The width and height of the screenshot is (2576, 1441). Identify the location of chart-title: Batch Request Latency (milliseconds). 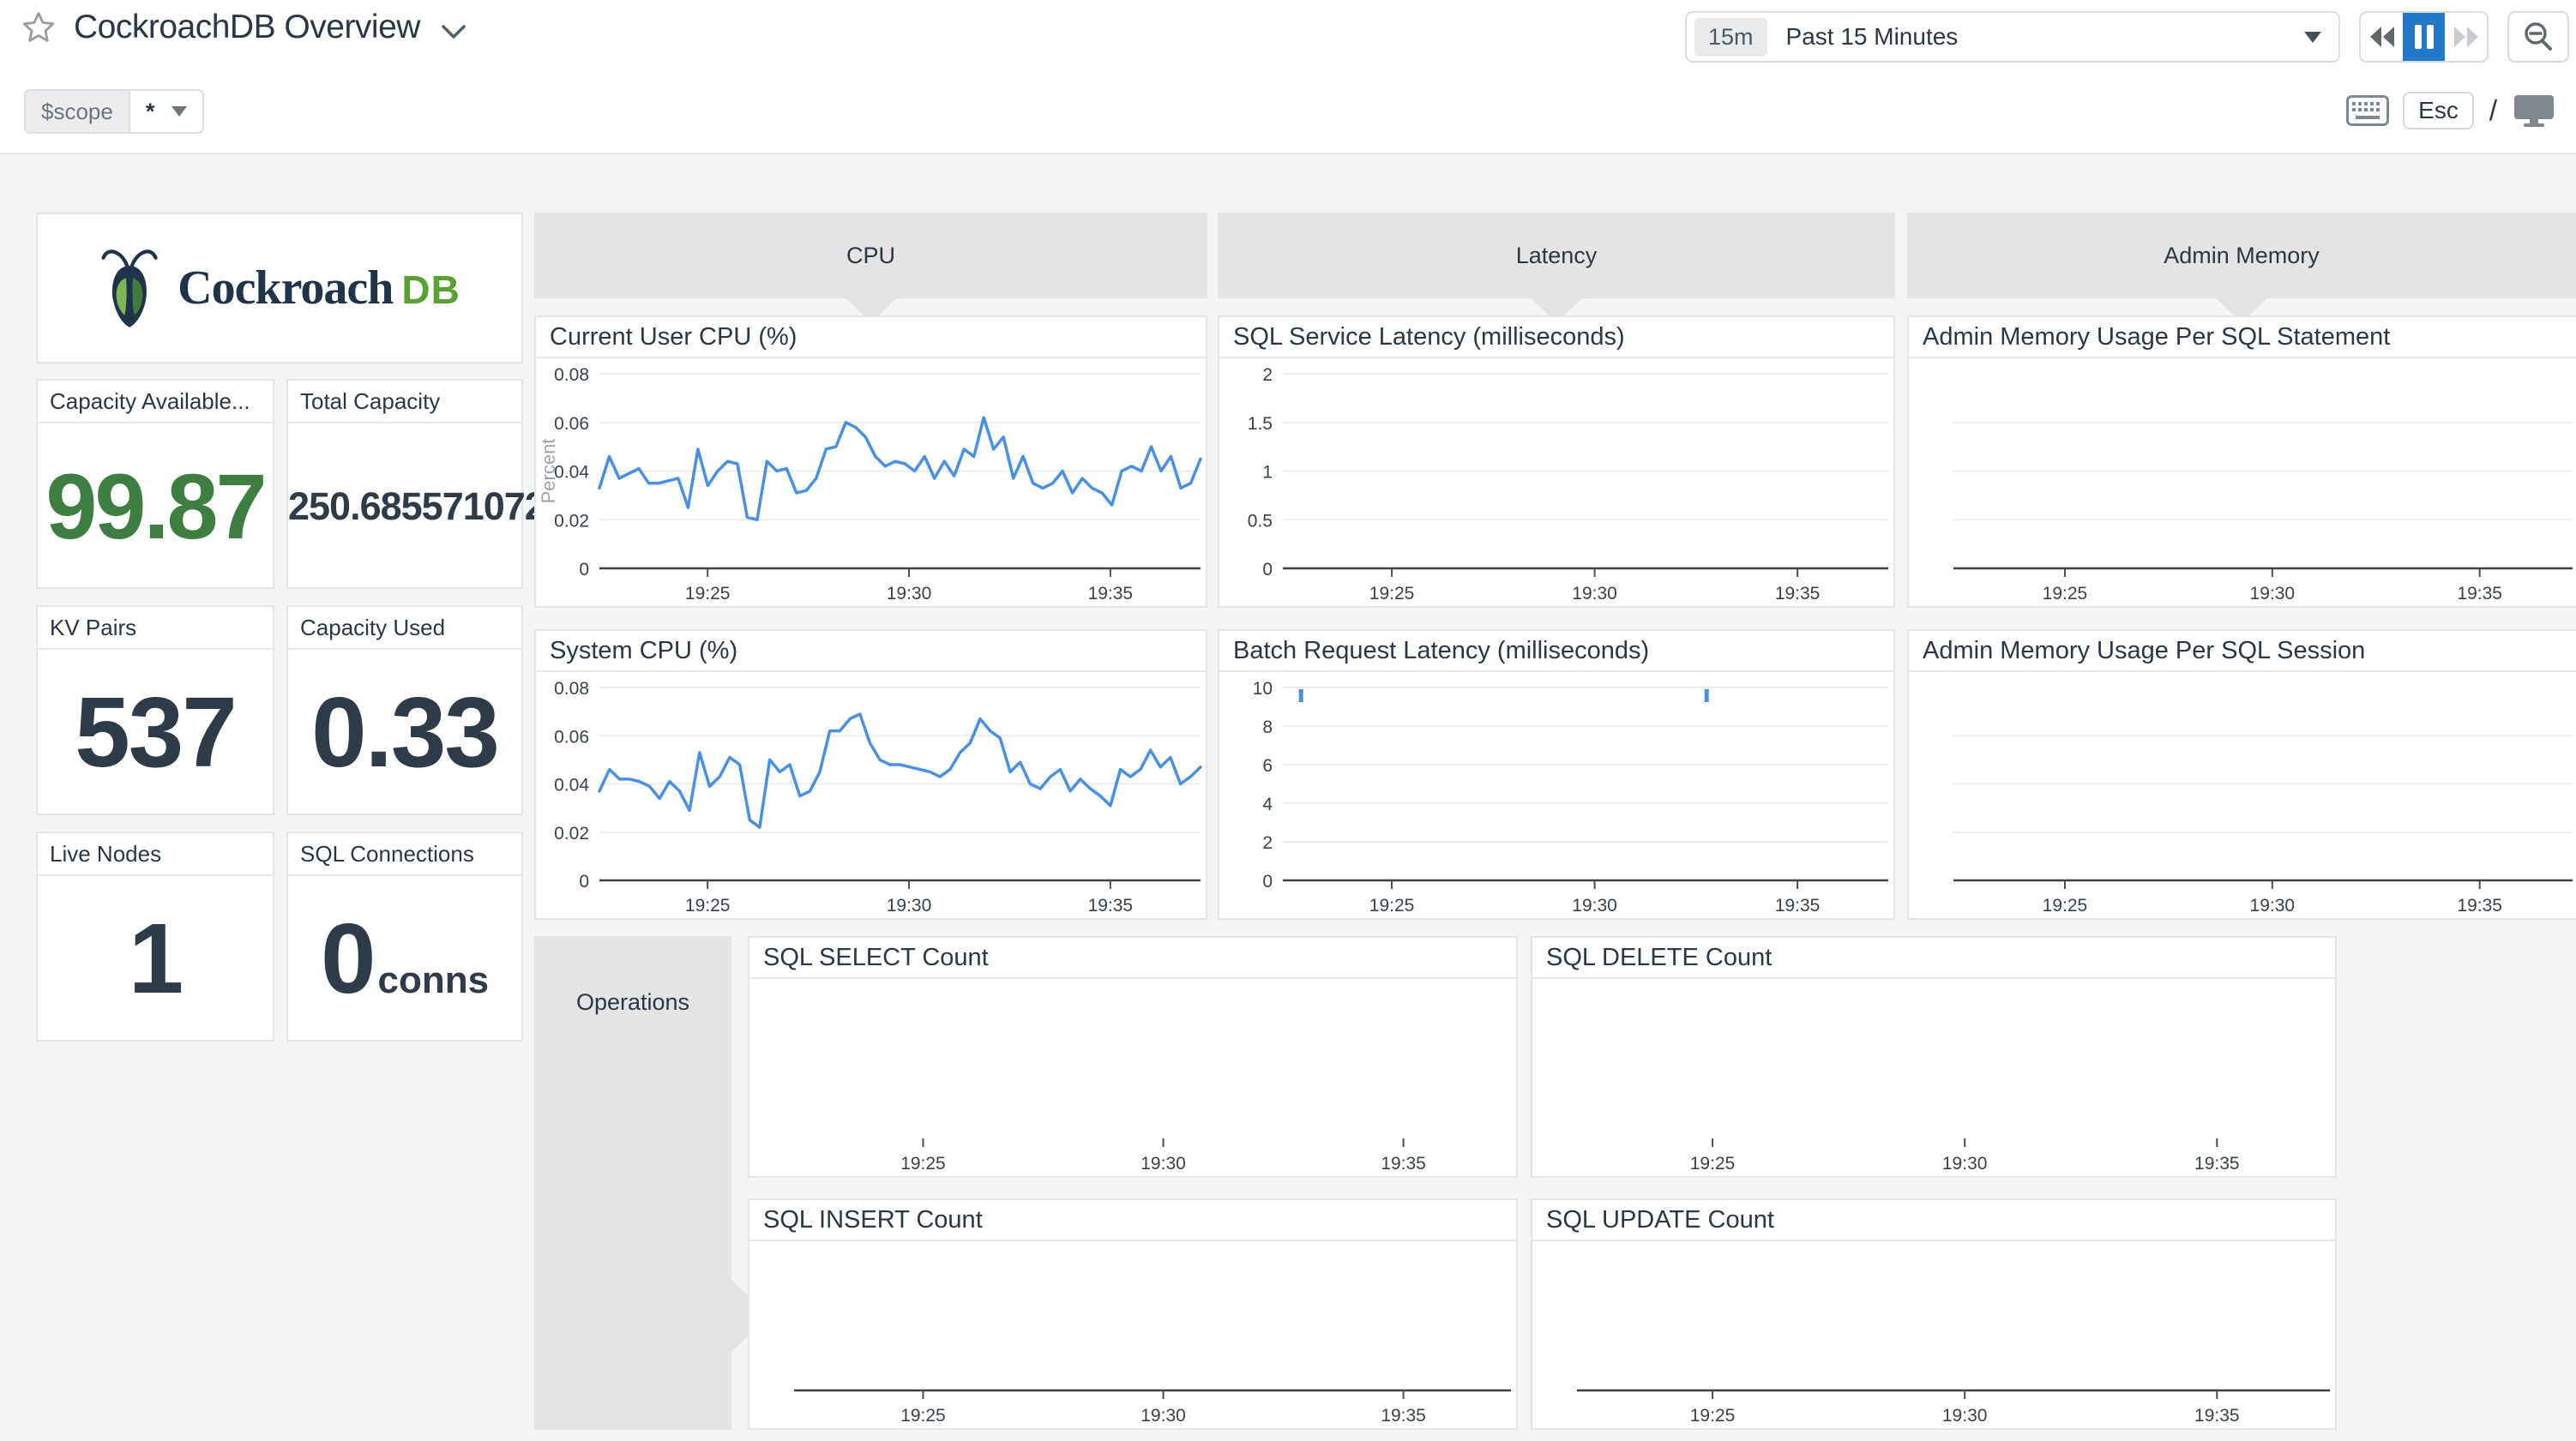
(1556, 651).